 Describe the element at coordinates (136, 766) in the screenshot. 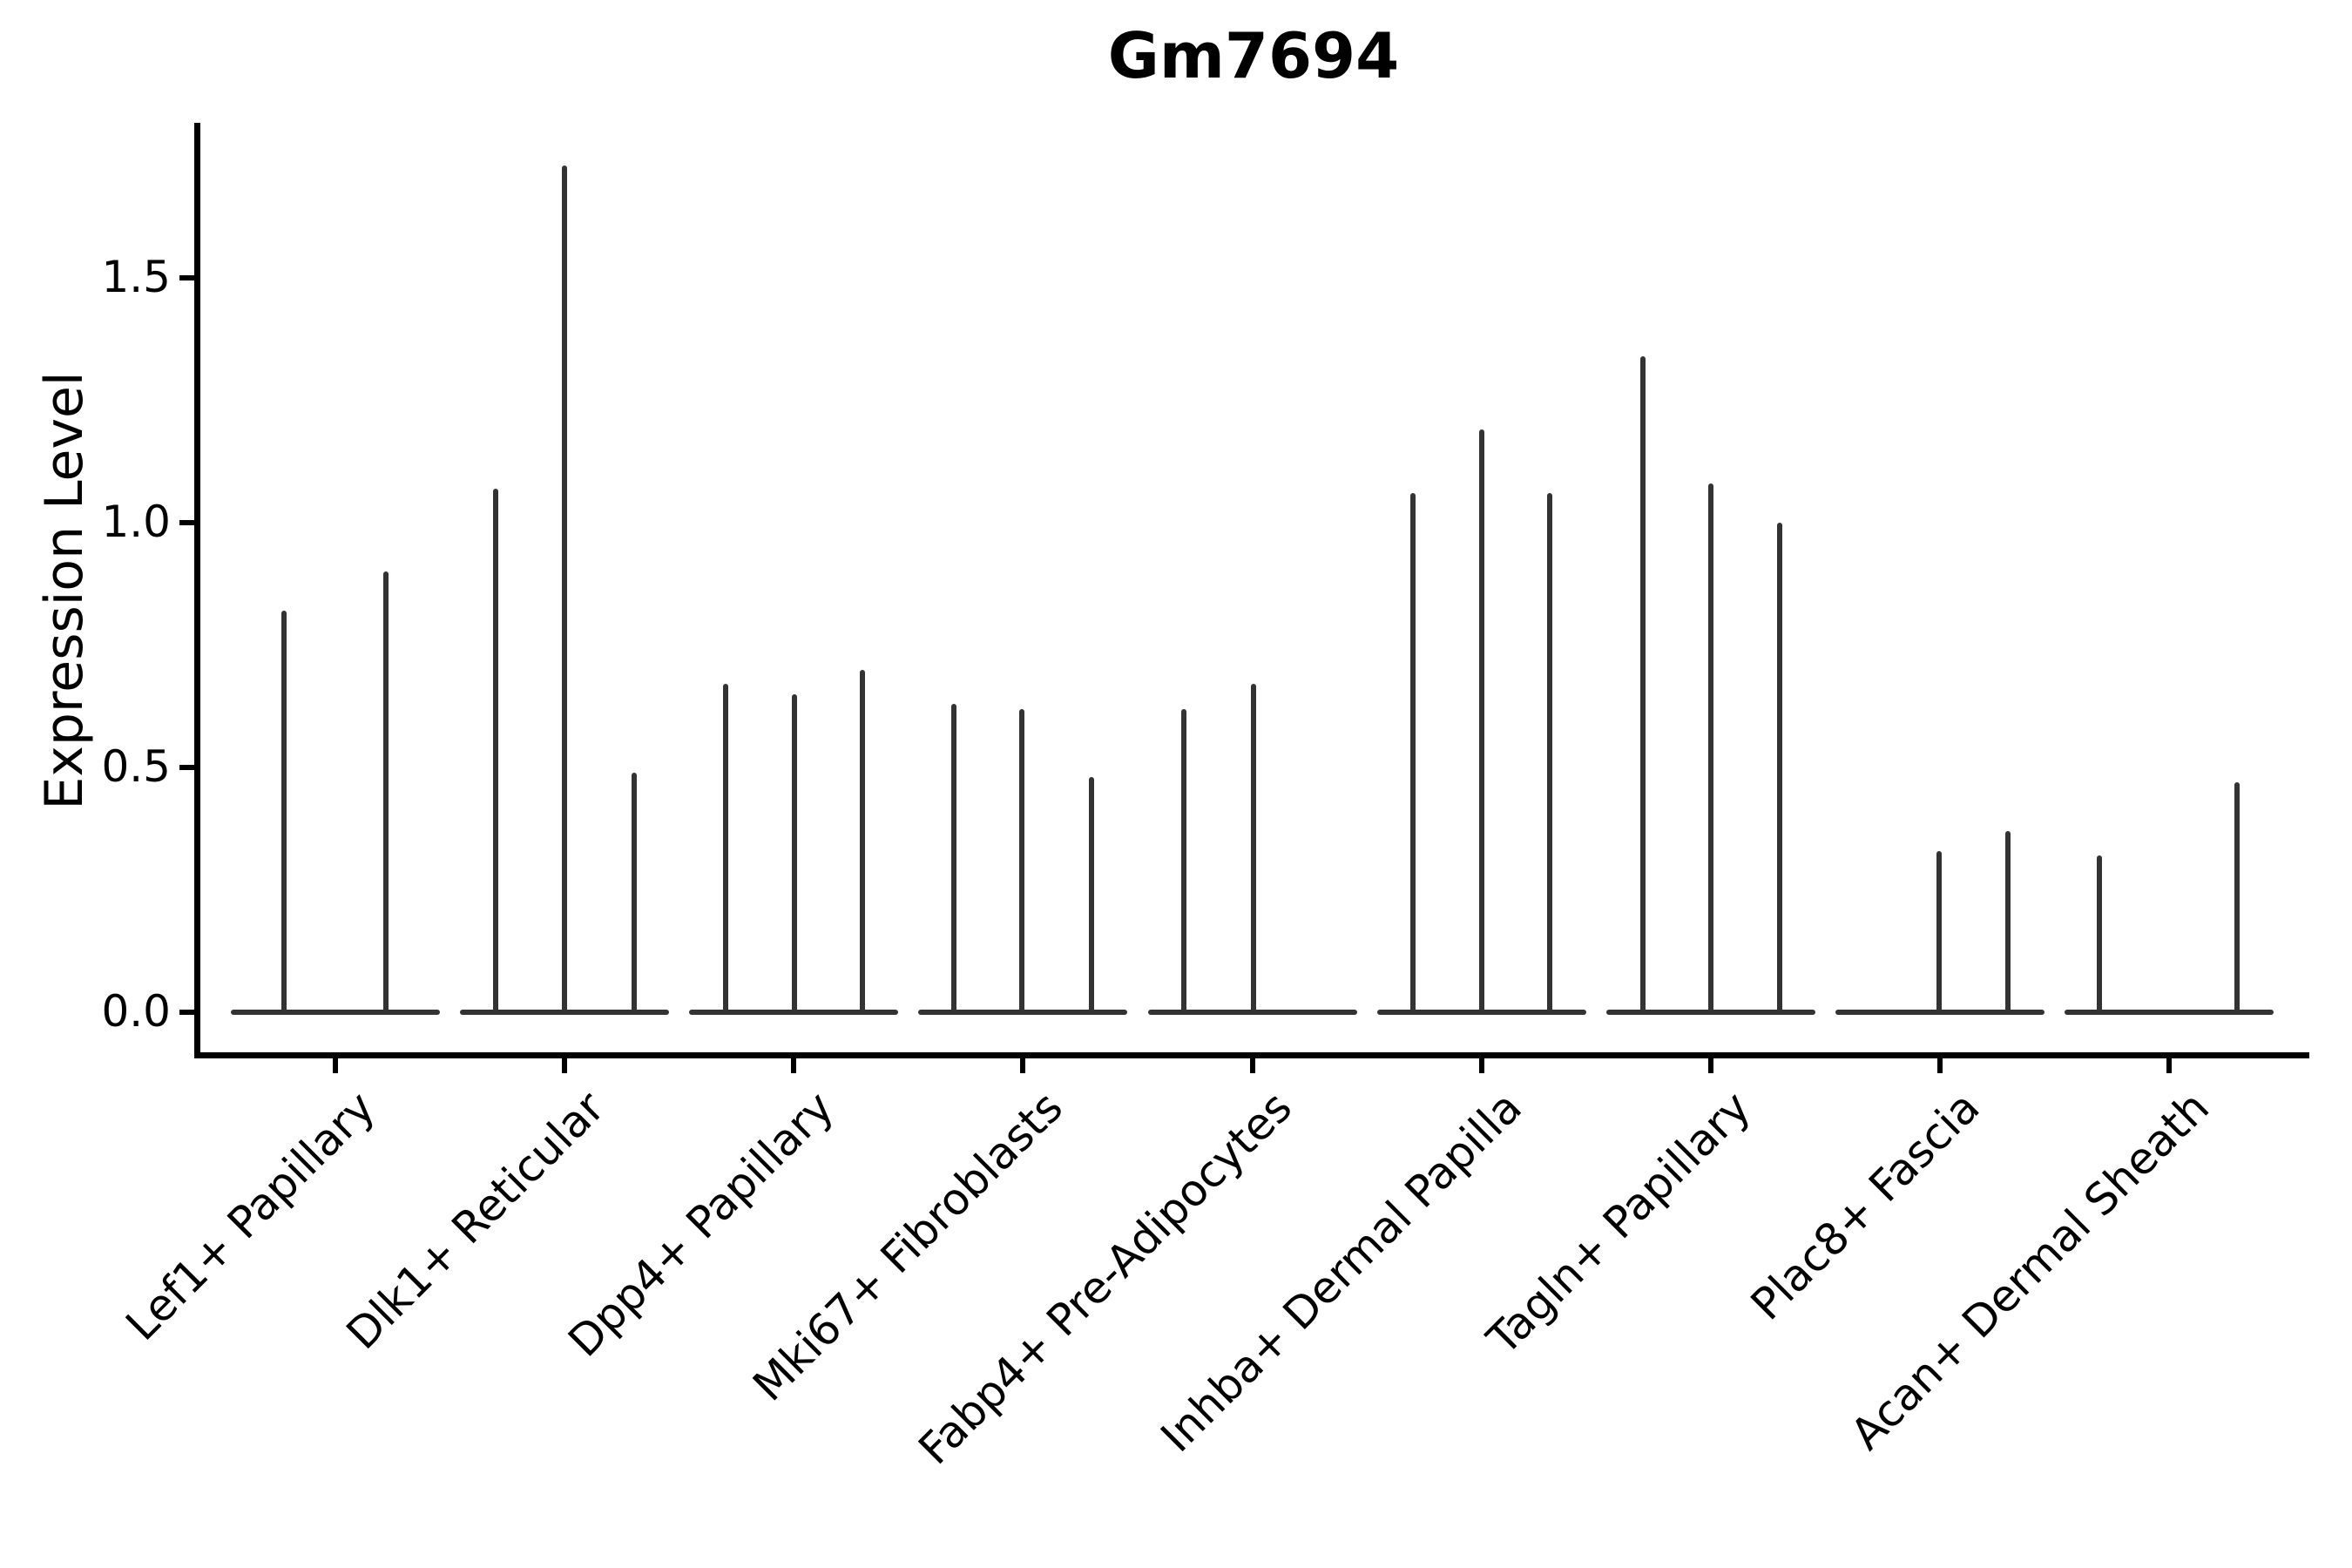

I see `y-tick-label: 0.5` at that location.